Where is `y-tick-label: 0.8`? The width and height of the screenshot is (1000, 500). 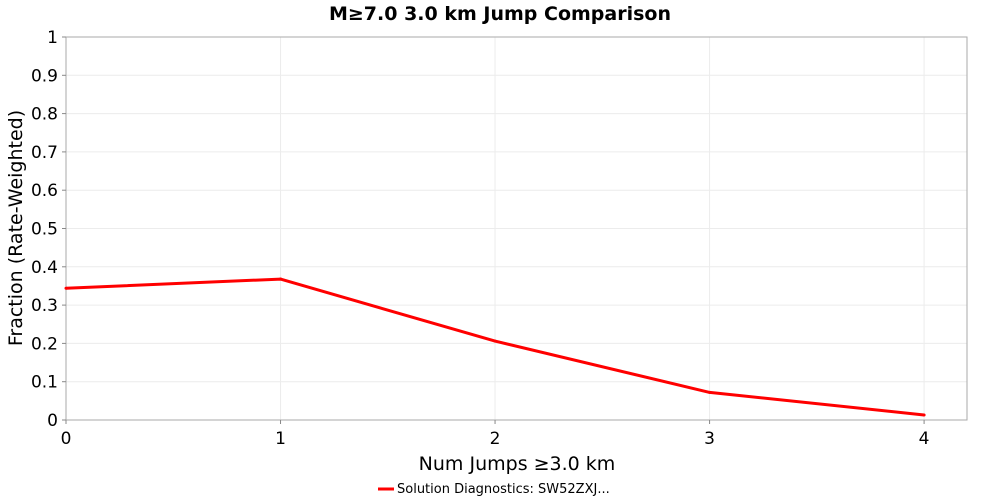 y-tick-label: 0.8 is located at coordinates (44, 115).